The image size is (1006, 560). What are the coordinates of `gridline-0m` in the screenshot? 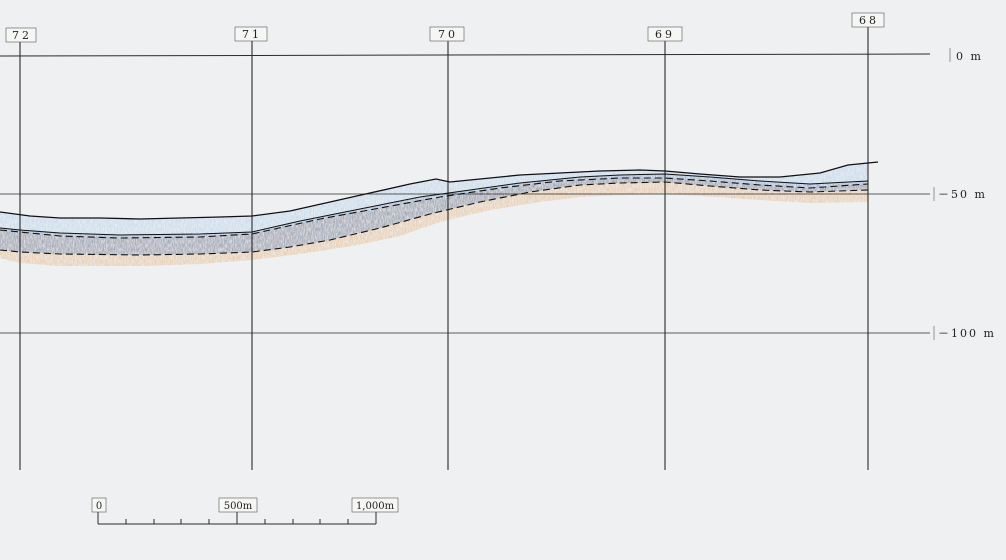 It's located at (465, 55).